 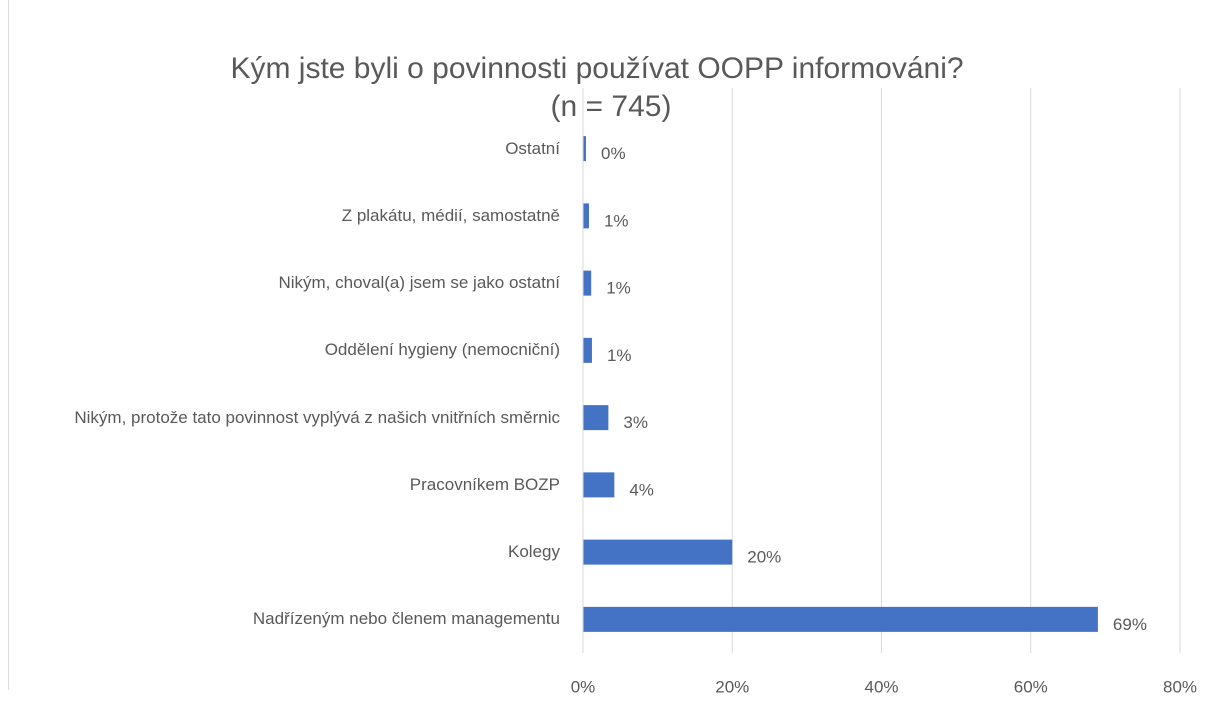 I want to click on x-tick-label: 0%, so click(x=583, y=686).